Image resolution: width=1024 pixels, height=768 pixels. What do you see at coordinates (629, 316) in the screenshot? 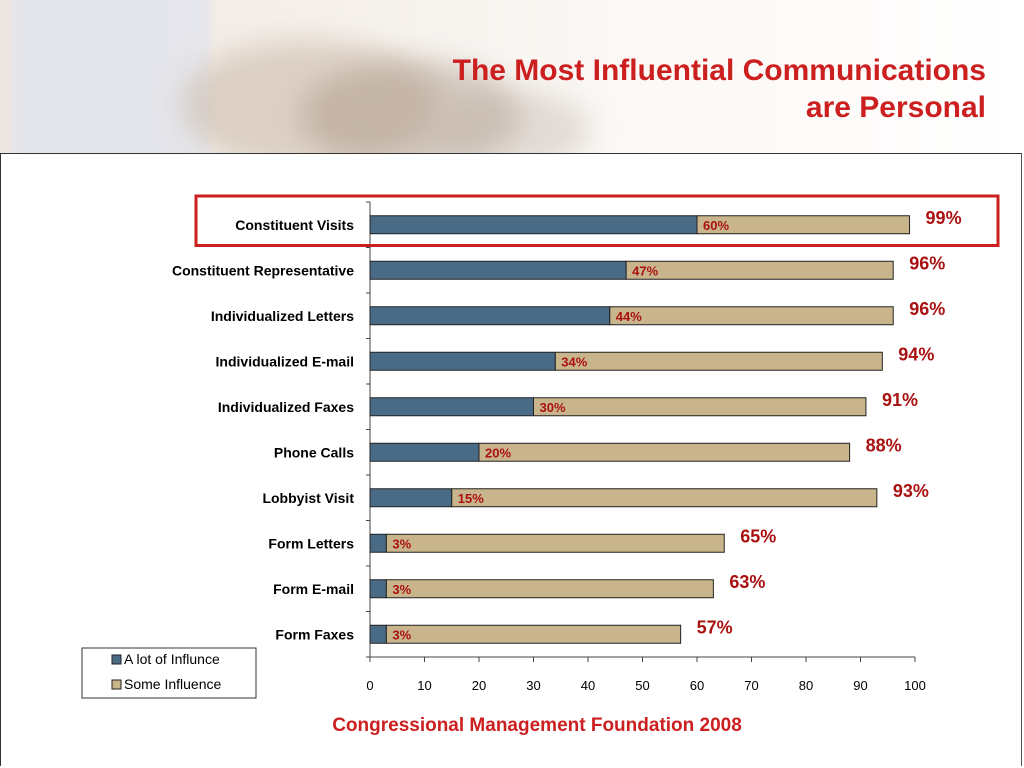
I see `segment-data-label: 44%` at bounding box center [629, 316].